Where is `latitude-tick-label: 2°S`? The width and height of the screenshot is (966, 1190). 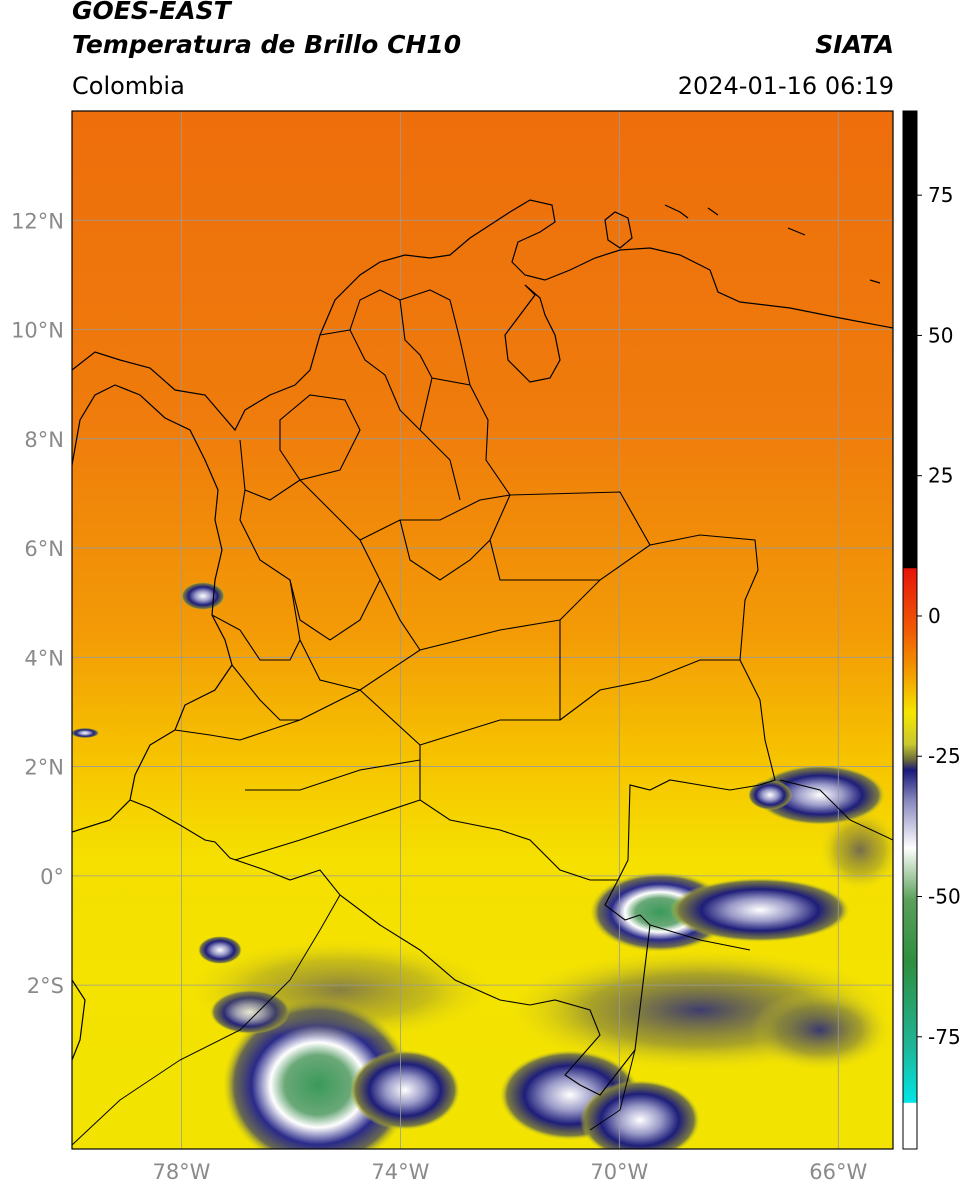 latitude-tick-label: 2°S is located at coordinates (45, 986).